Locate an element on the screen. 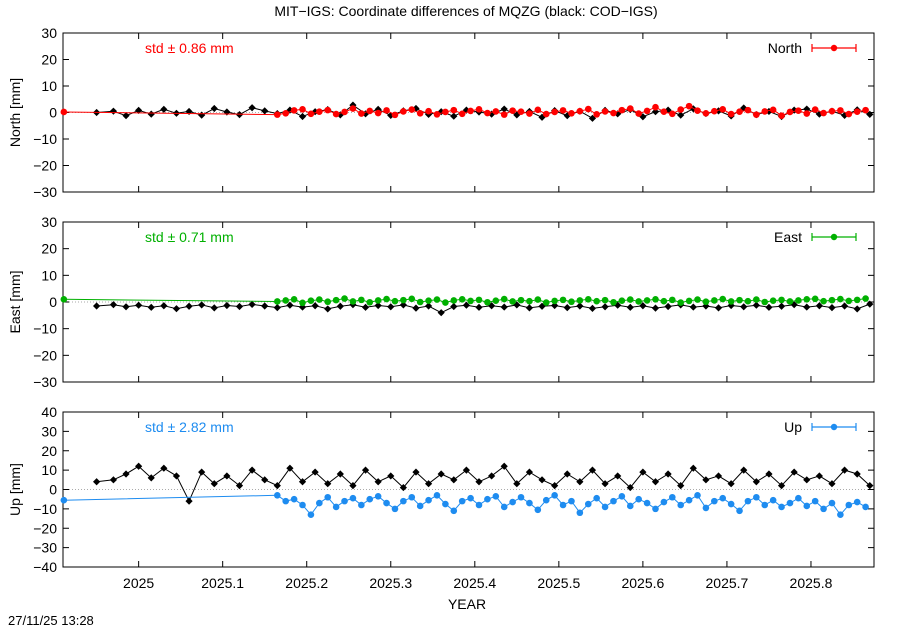 The width and height of the screenshot is (900, 630). x-tick-label: 2025.6 is located at coordinates (642, 583).